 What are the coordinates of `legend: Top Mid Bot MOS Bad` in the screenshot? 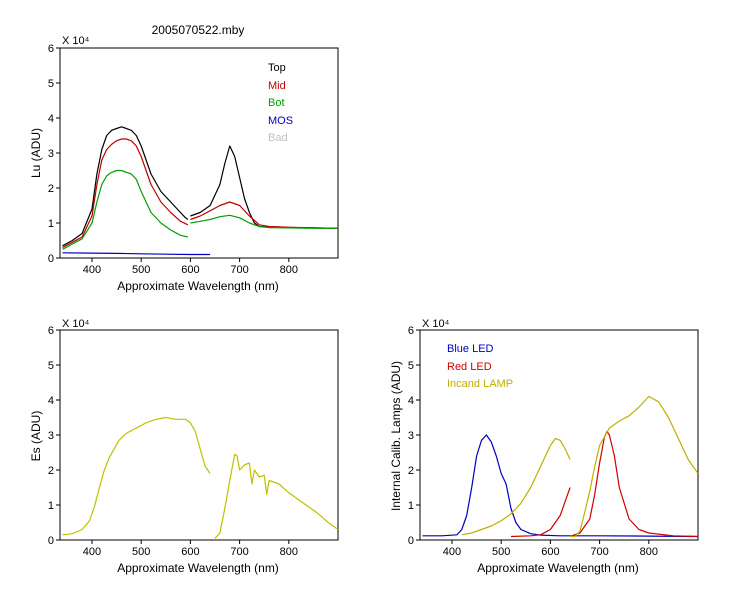 It's located at (280, 103).